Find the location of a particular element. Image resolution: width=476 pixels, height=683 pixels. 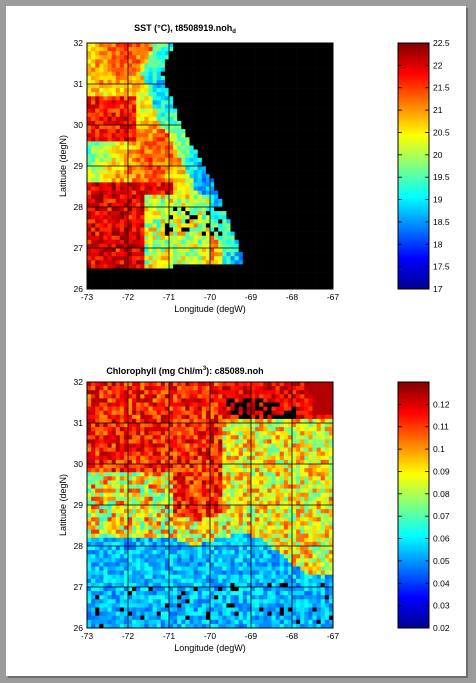

x-tick-label: -68 is located at coordinates (292, 297).